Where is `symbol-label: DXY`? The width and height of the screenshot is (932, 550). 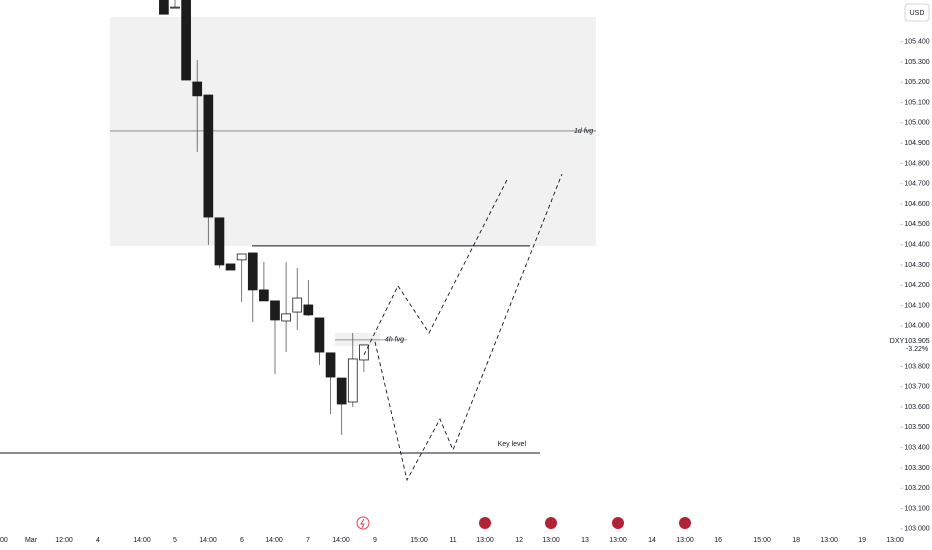
symbol-label: DXY is located at coordinates (897, 341).